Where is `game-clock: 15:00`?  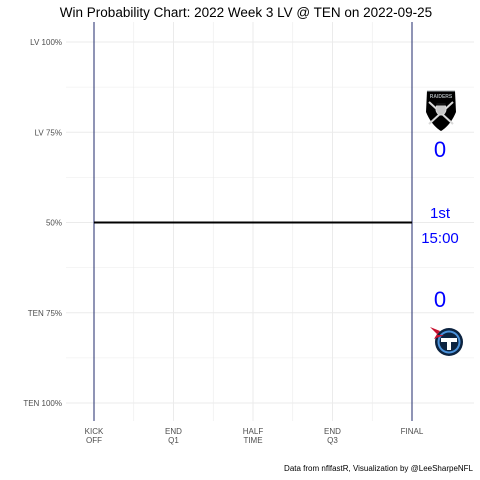 game-clock: 15:00 is located at coordinates (440, 238).